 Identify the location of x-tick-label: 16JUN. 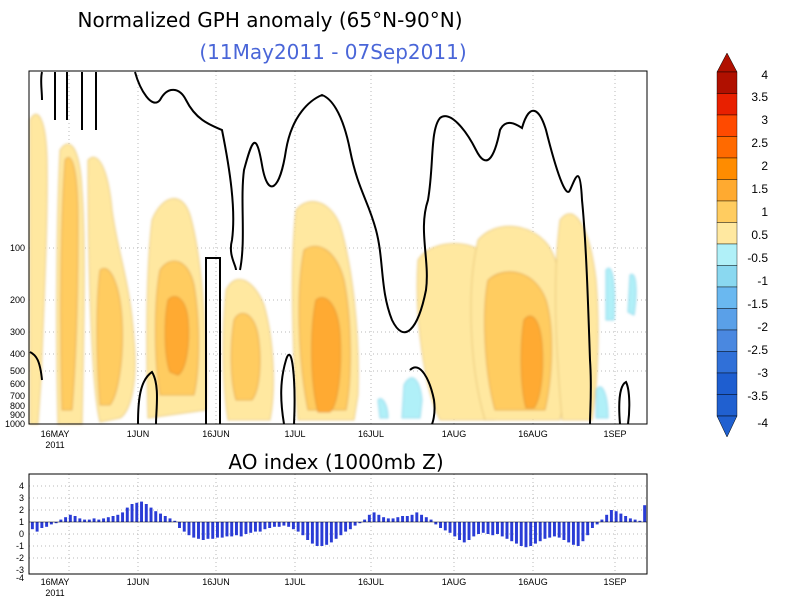
(216, 434).